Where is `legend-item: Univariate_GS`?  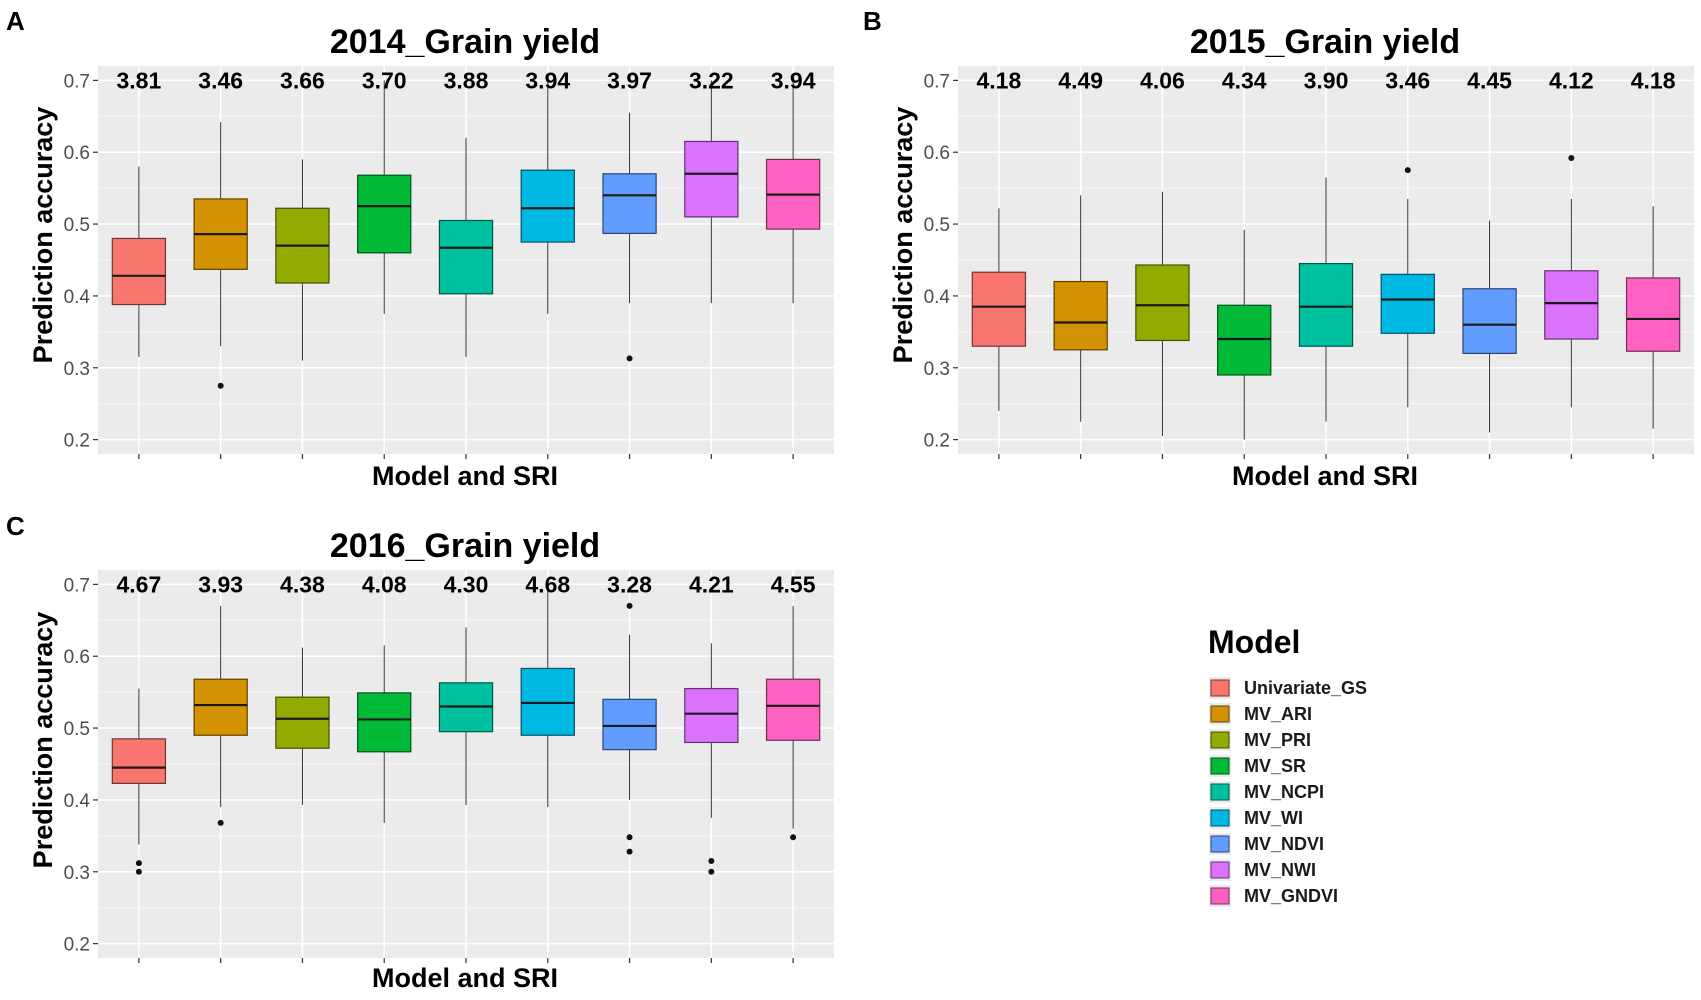
legend-item: Univariate_GS is located at coordinates (1288, 688).